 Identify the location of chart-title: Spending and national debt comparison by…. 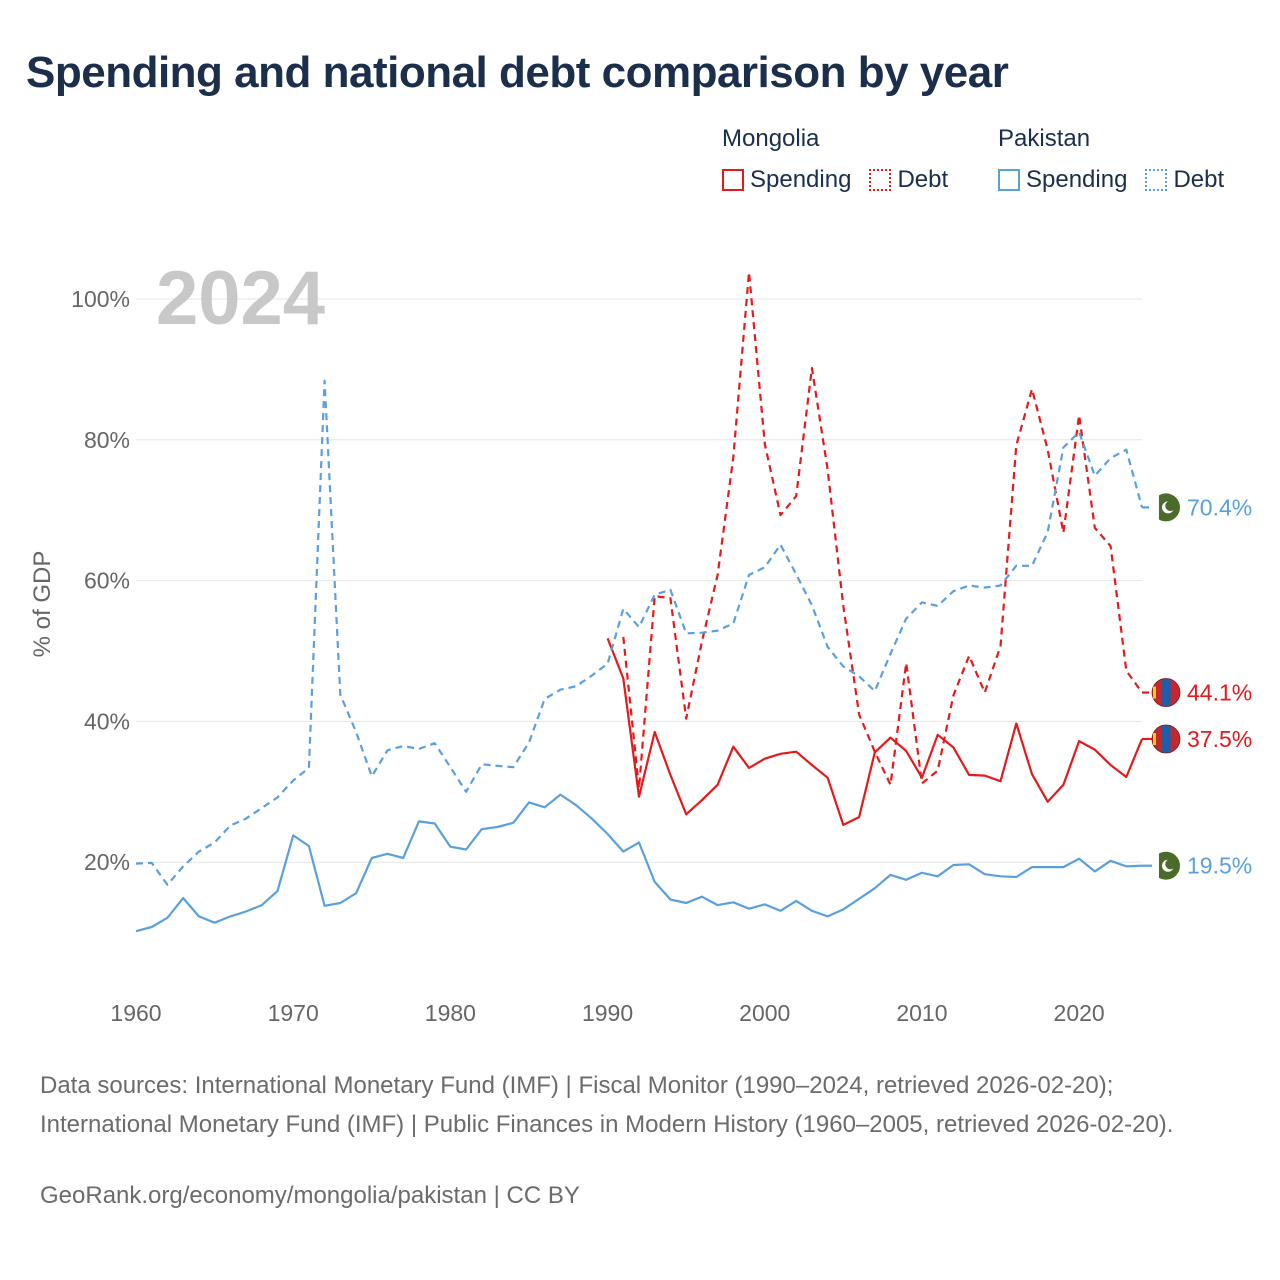
(517, 72).